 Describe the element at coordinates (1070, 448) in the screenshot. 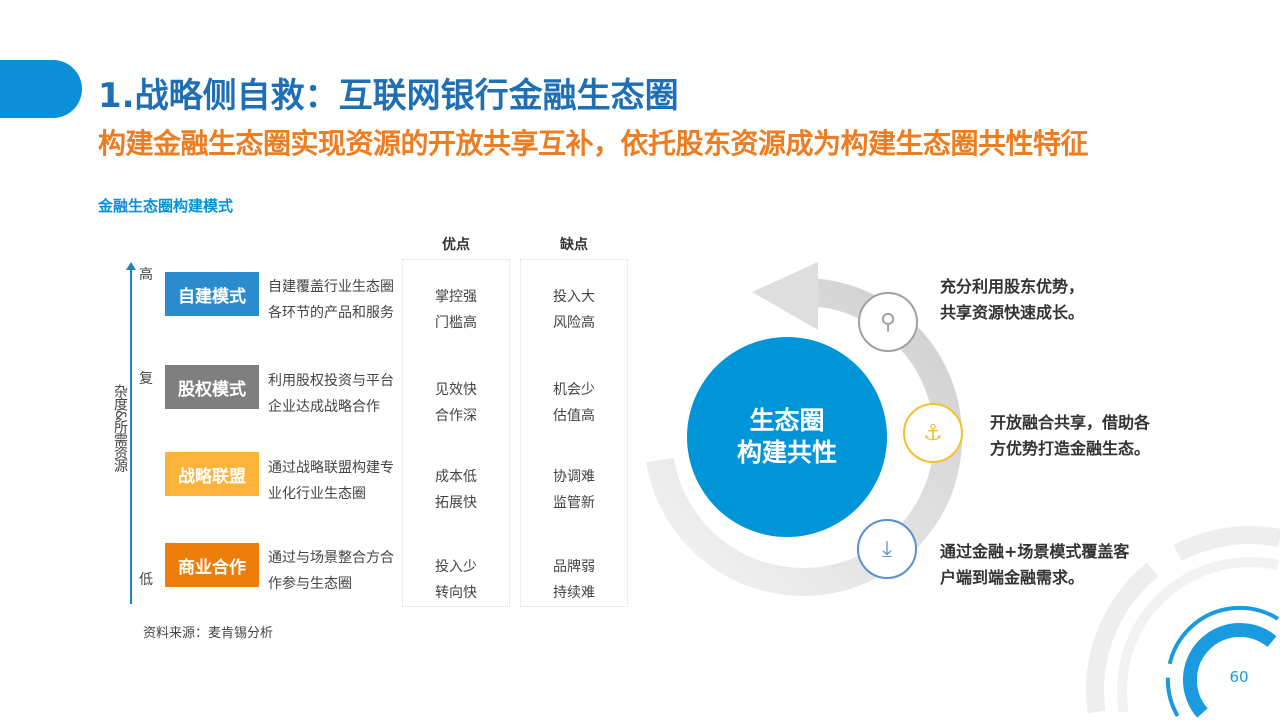

I see `feature-line: 方优势打造金融生态。` at that location.